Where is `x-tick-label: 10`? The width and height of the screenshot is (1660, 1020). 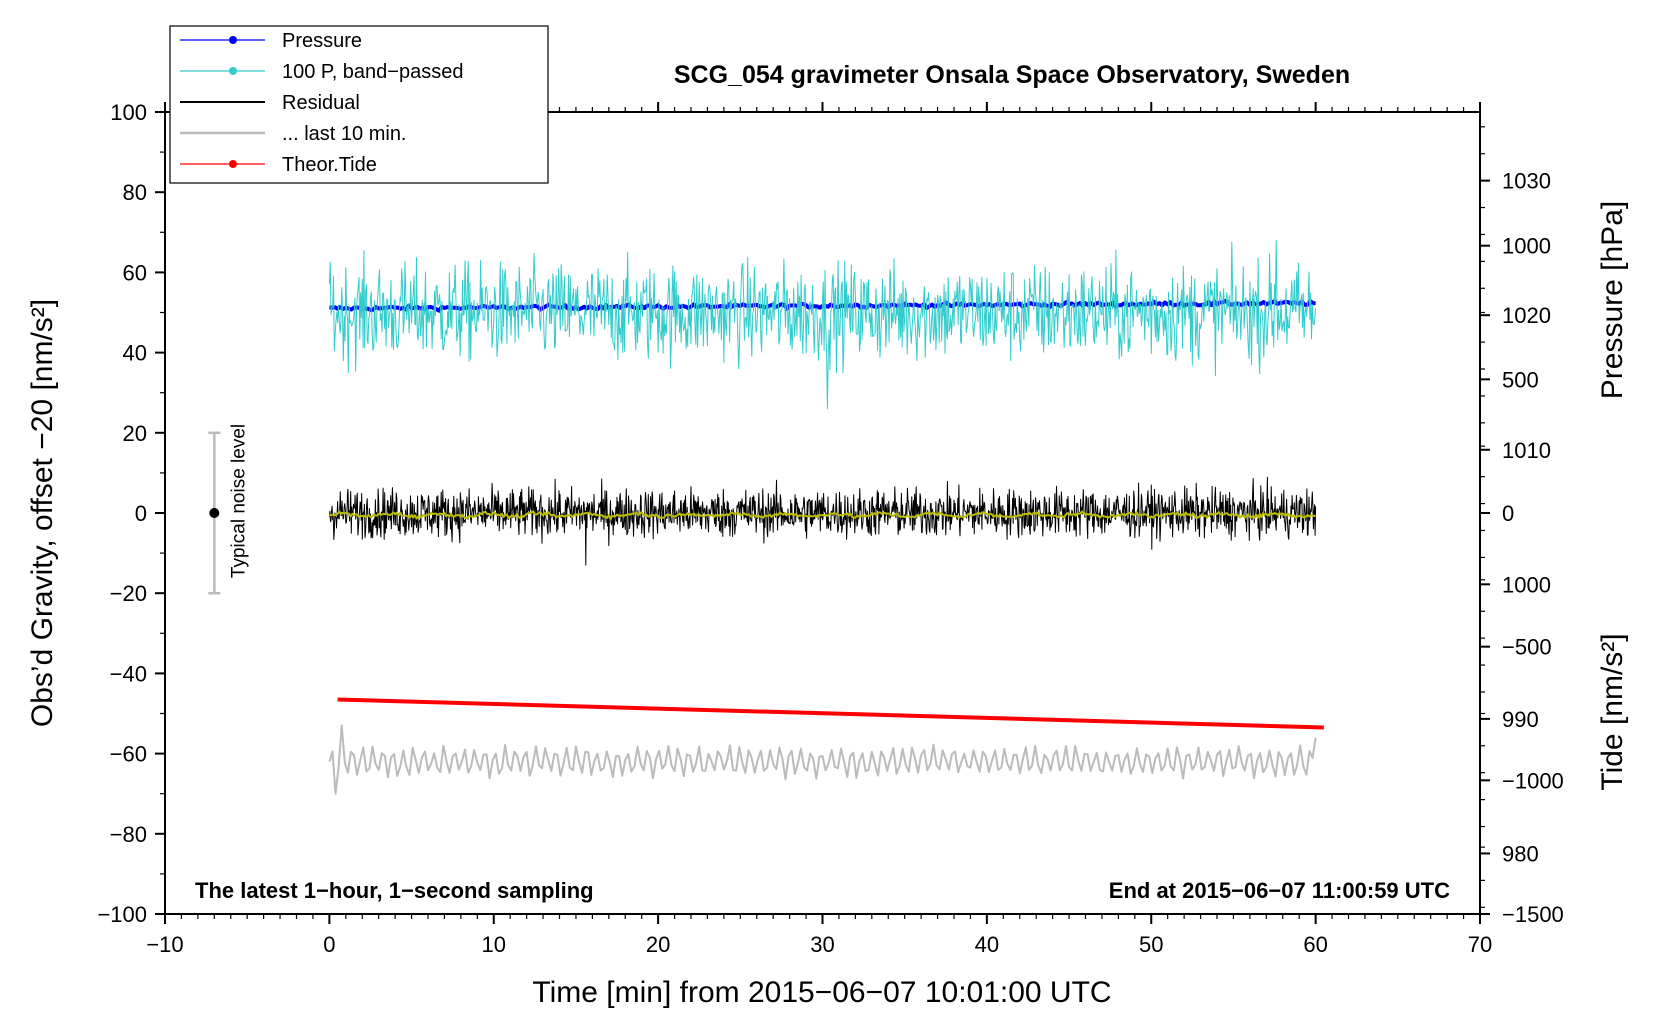
x-tick-label: 10 is located at coordinates (494, 944).